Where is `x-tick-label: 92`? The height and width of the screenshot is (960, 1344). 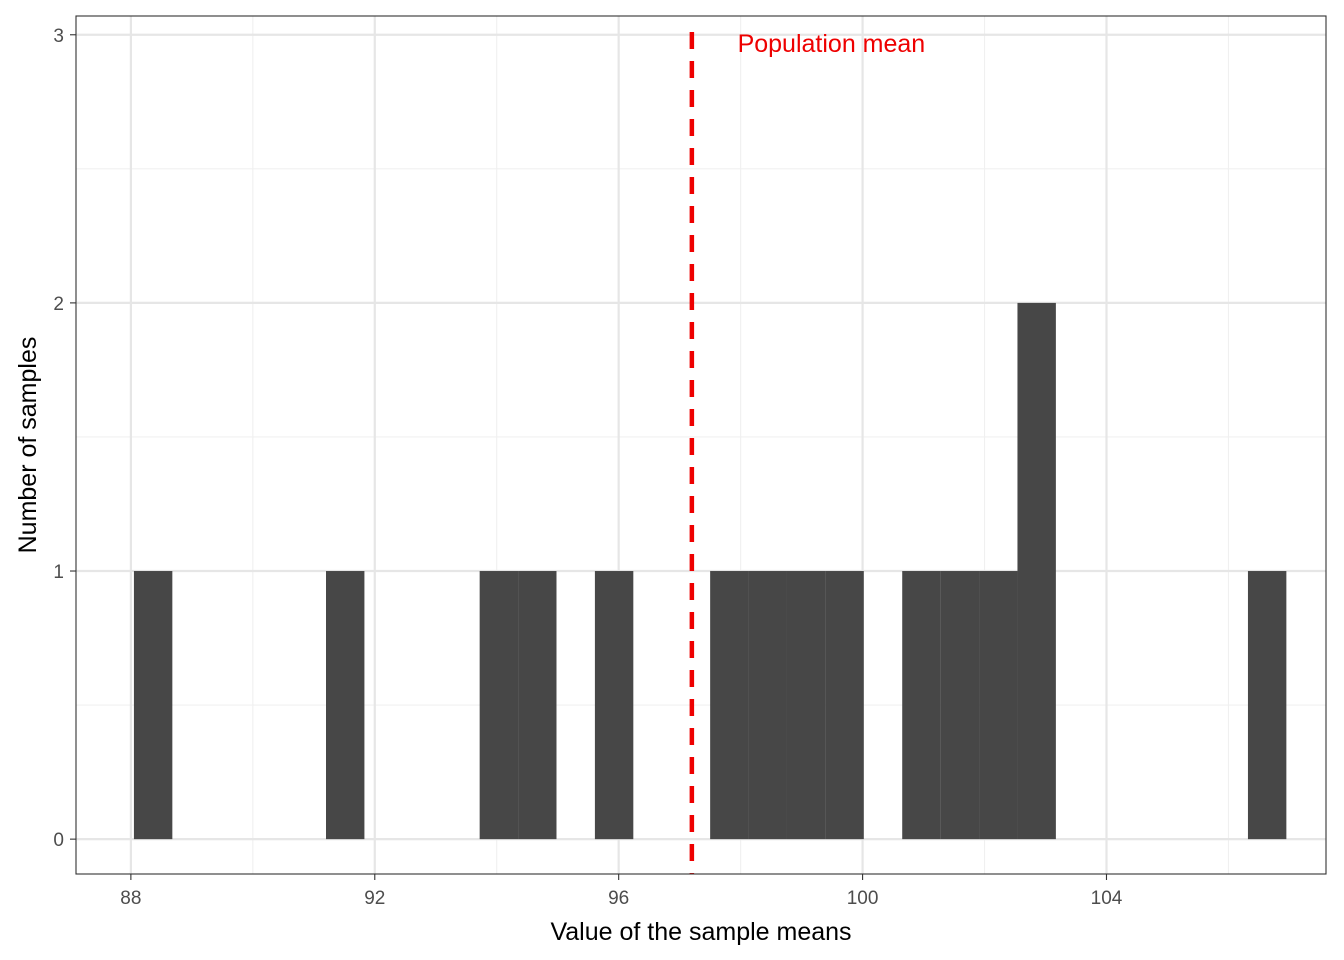
x-tick-label: 92 is located at coordinates (374, 898).